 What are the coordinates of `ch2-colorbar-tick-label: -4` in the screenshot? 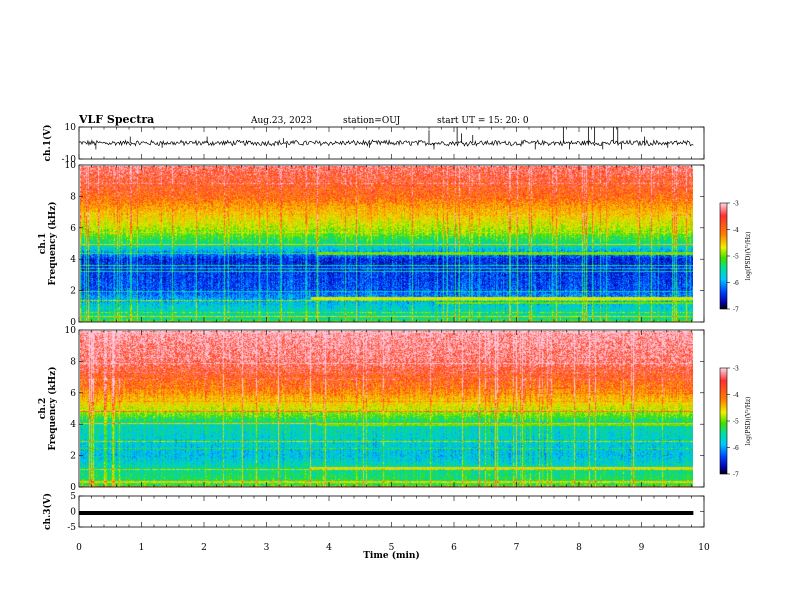 It's located at (736, 395).